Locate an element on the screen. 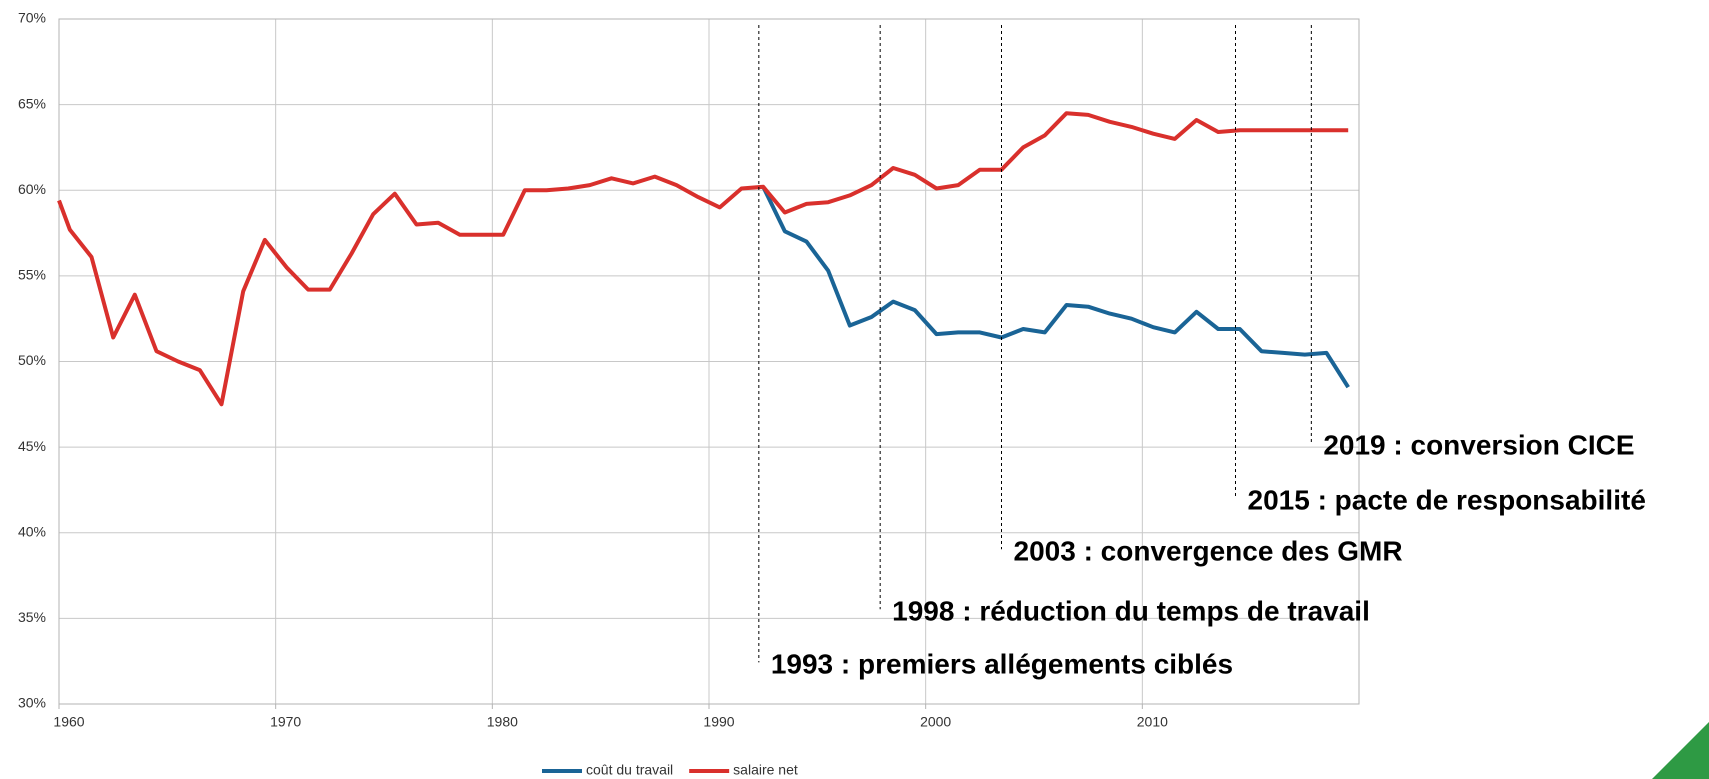  y-tick-label: 40% is located at coordinates (32, 531).